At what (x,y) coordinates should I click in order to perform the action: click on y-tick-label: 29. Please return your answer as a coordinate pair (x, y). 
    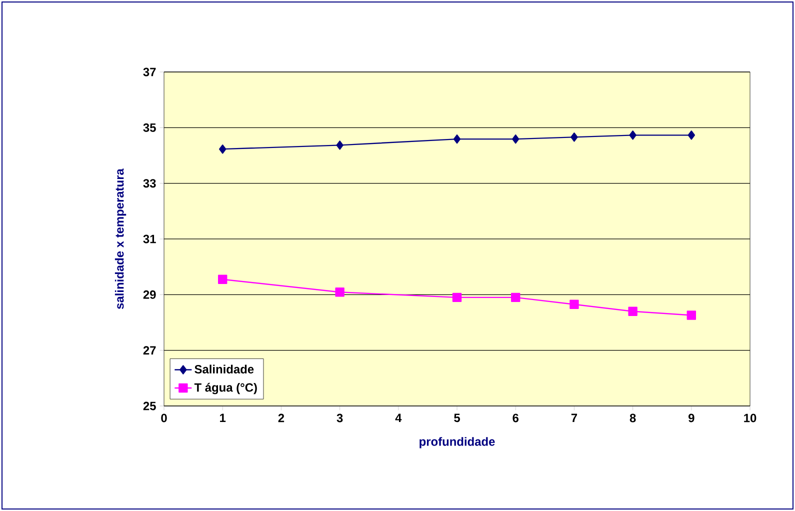
    Looking at the image, I should click on (149, 294).